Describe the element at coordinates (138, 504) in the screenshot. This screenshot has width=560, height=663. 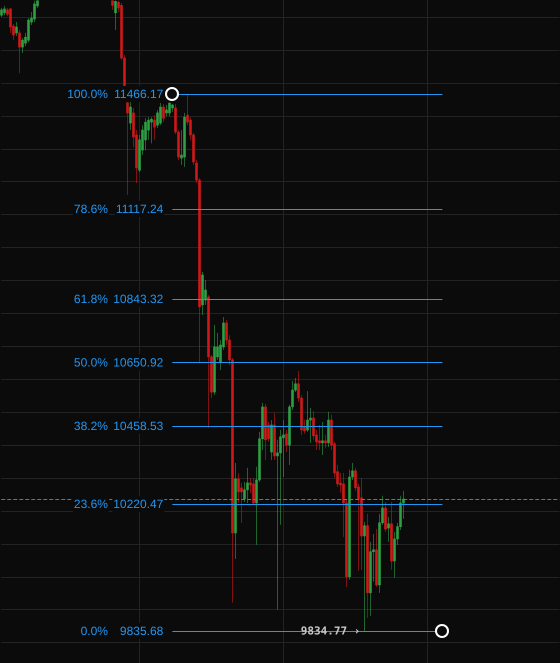
I see `y-tick-label: 10220.47` at that location.